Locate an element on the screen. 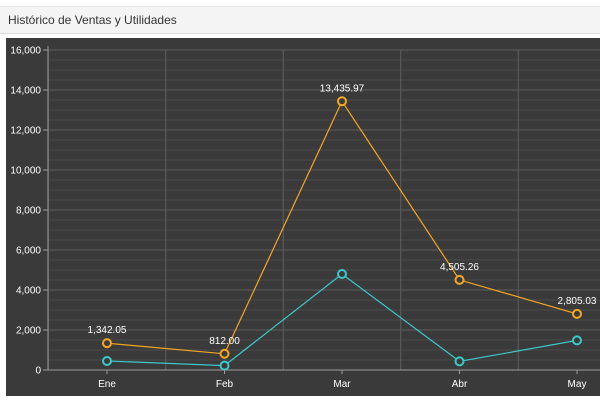 The height and width of the screenshot is (400, 600). y-tick-label: 10,000 is located at coordinates (25, 171).